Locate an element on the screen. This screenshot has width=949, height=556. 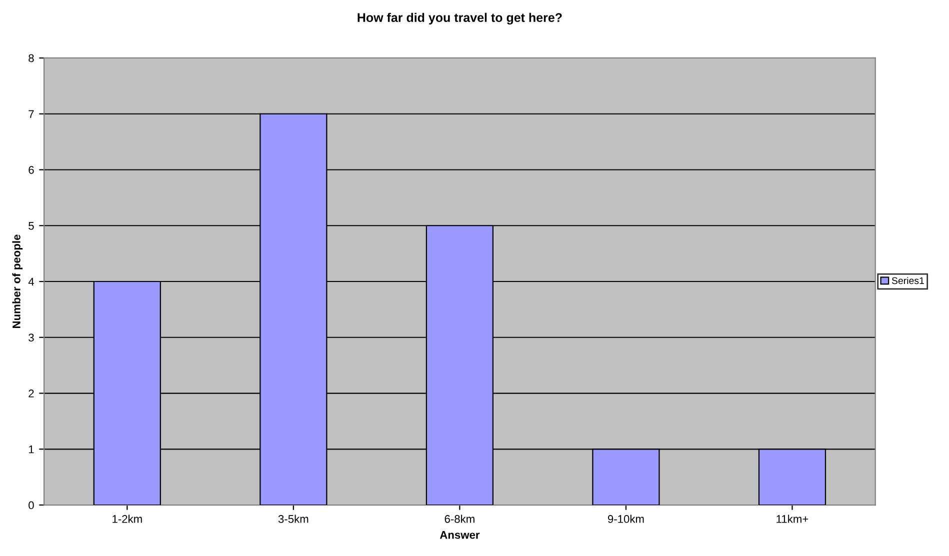
x-tick-label: 1-2km is located at coordinates (127, 518).